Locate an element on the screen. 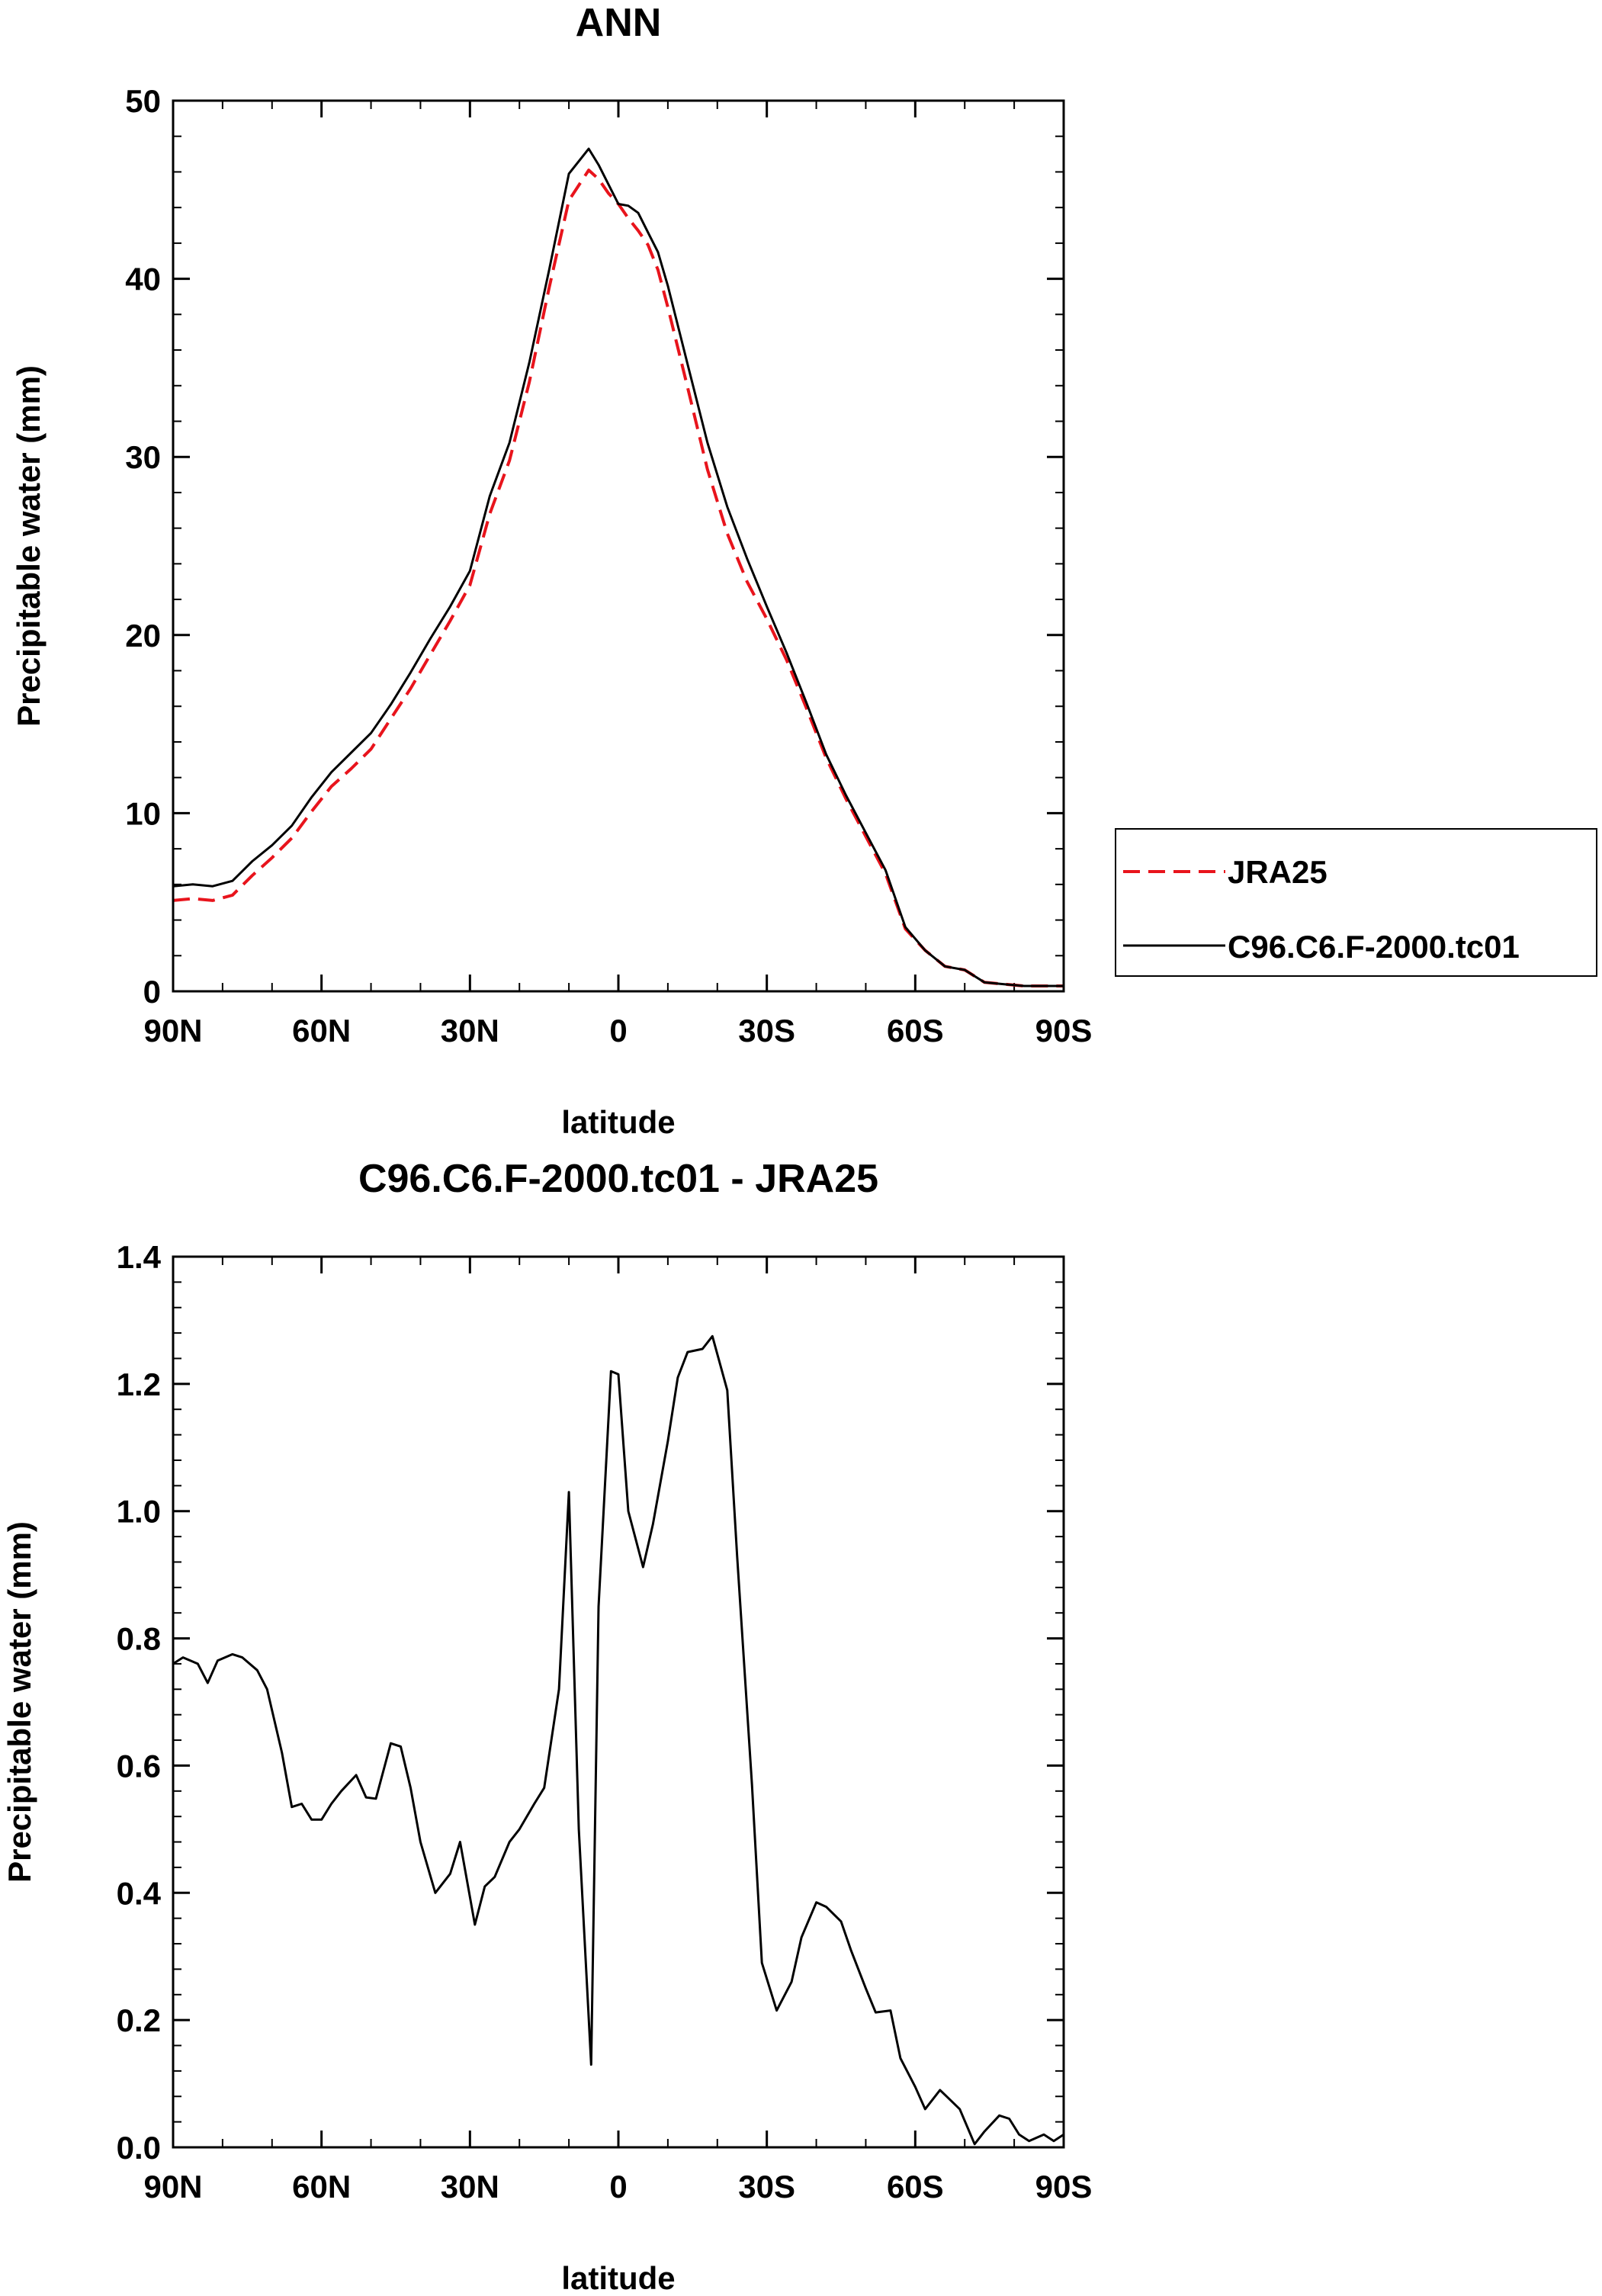 The height and width of the screenshot is (2296, 1602). top-chart-legend: JRA25 C96.C6.F-2000.tc01 is located at coordinates (1356, 902).